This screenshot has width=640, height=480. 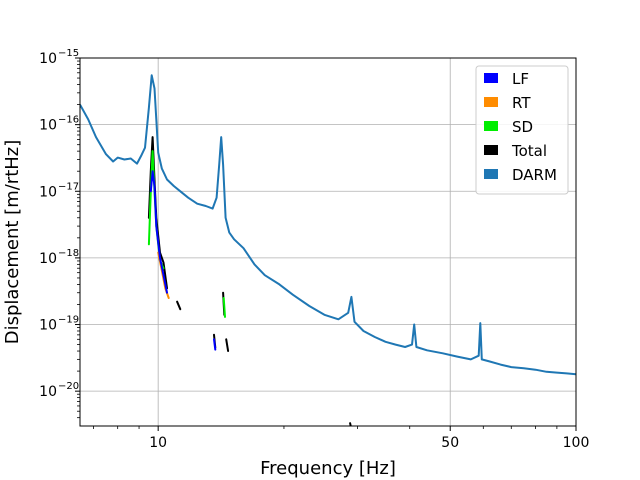 What do you see at coordinates (68, 120) in the screenshot?
I see `y-tick-exponent: −16` at bounding box center [68, 120].